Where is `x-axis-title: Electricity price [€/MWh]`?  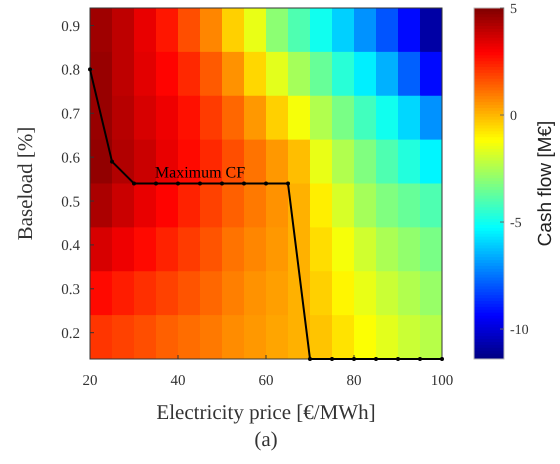
x-axis-title: Electricity price [€/MWh] is located at coordinates (266, 412).